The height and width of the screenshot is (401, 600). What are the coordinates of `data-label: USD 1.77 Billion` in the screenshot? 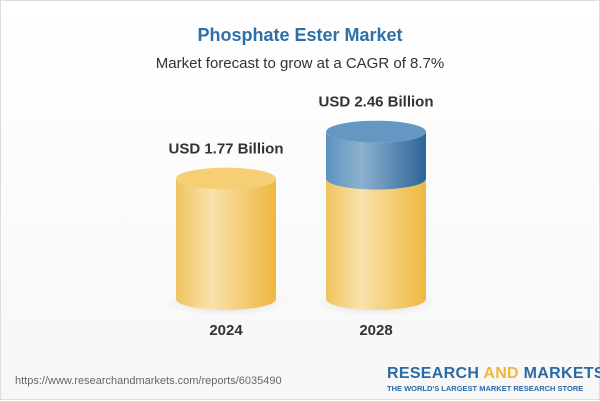 It's located at (225, 149).